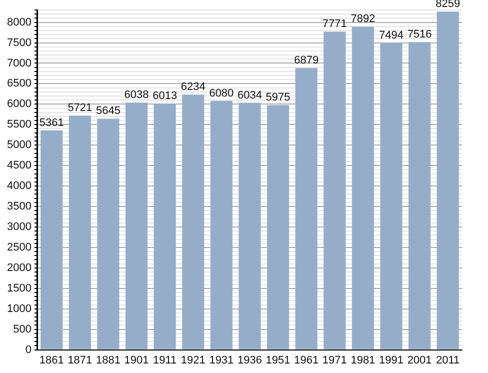  Describe the element at coordinates (419, 360) in the screenshot. I see `x-tick-label: 2001` at that location.